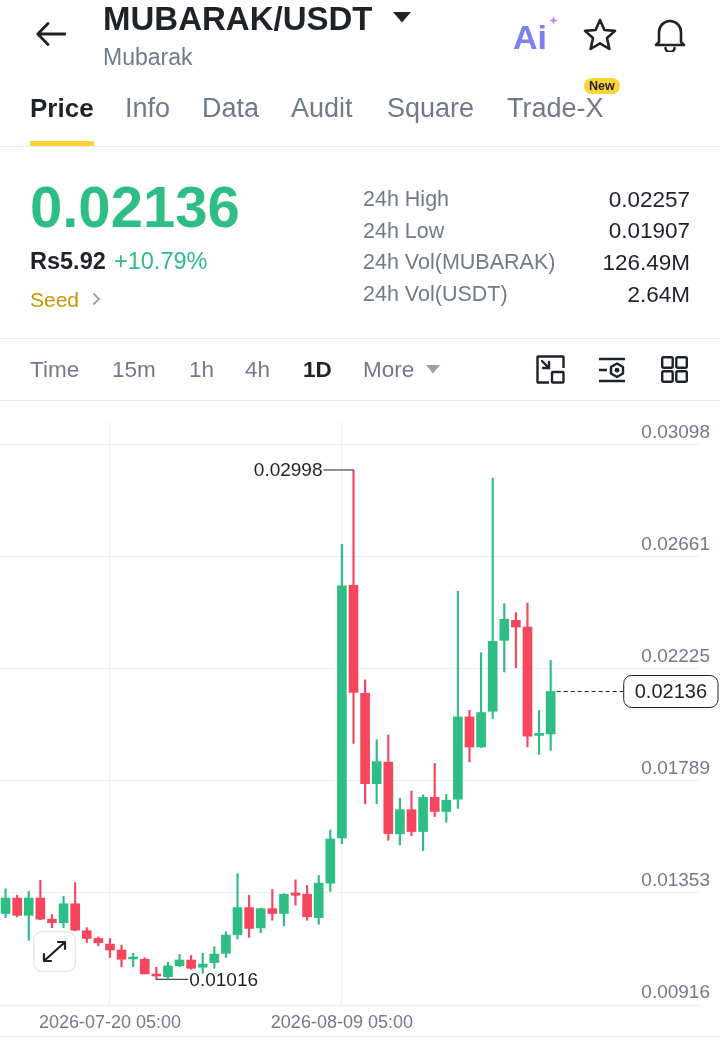 The width and height of the screenshot is (720, 1054). What do you see at coordinates (148, 107) in the screenshot?
I see `text: Info` at bounding box center [148, 107].